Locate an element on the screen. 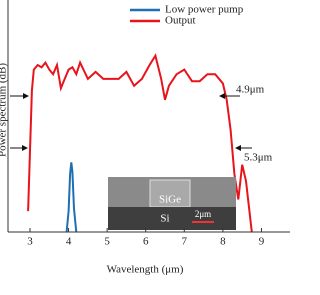  x-tick-label: 9 is located at coordinates (262, 242).